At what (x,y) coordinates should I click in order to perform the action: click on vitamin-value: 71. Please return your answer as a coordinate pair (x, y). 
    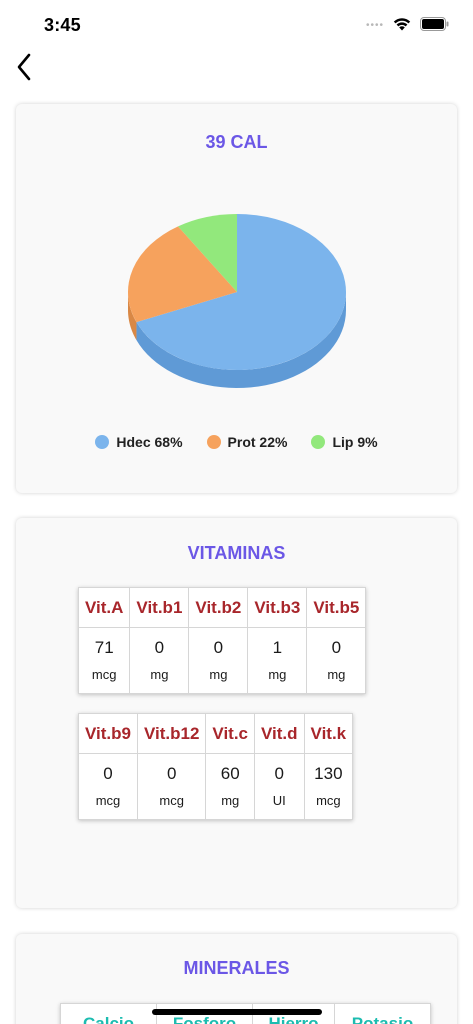
    Looking at the image, I should click on (104, 647).